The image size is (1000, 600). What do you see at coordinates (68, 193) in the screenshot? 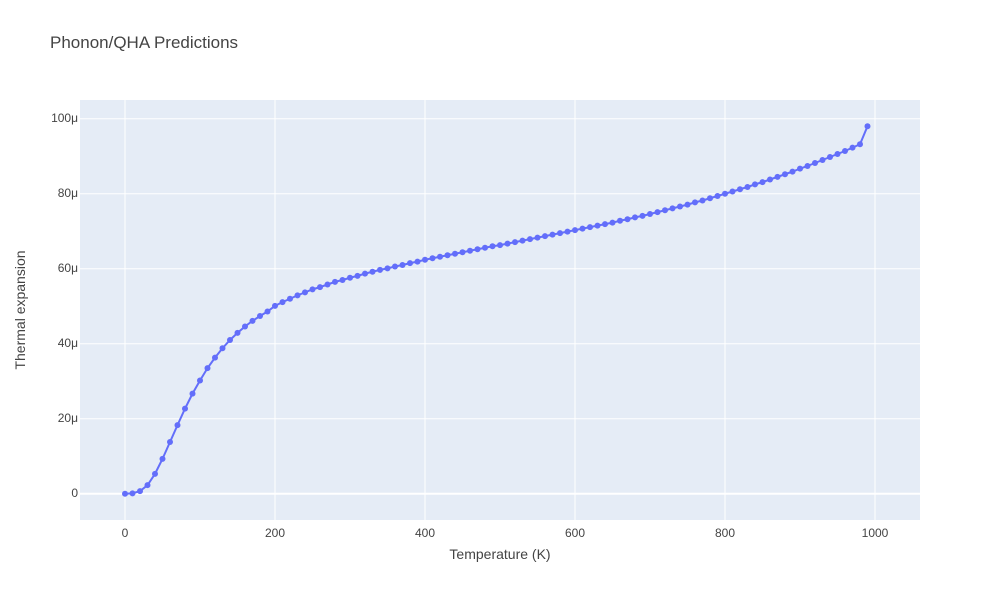
I see `y-tick-label: 80μ` at bounding box center [68, 193].